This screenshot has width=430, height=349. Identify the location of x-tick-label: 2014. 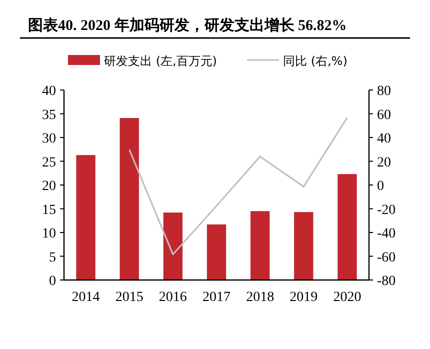
(86, 297).